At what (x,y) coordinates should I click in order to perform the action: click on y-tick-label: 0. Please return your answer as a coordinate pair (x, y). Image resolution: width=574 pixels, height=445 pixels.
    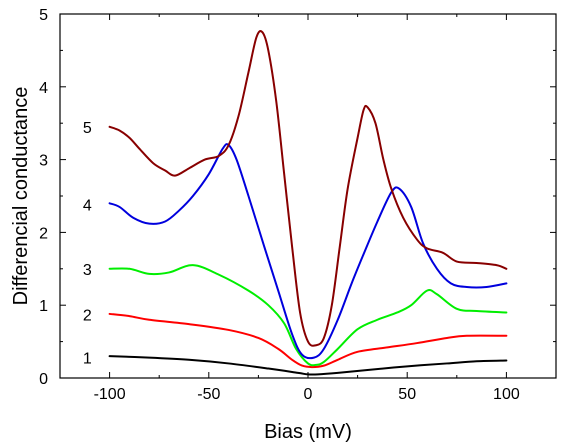
    Looking at the image, I should click on (43, 379).